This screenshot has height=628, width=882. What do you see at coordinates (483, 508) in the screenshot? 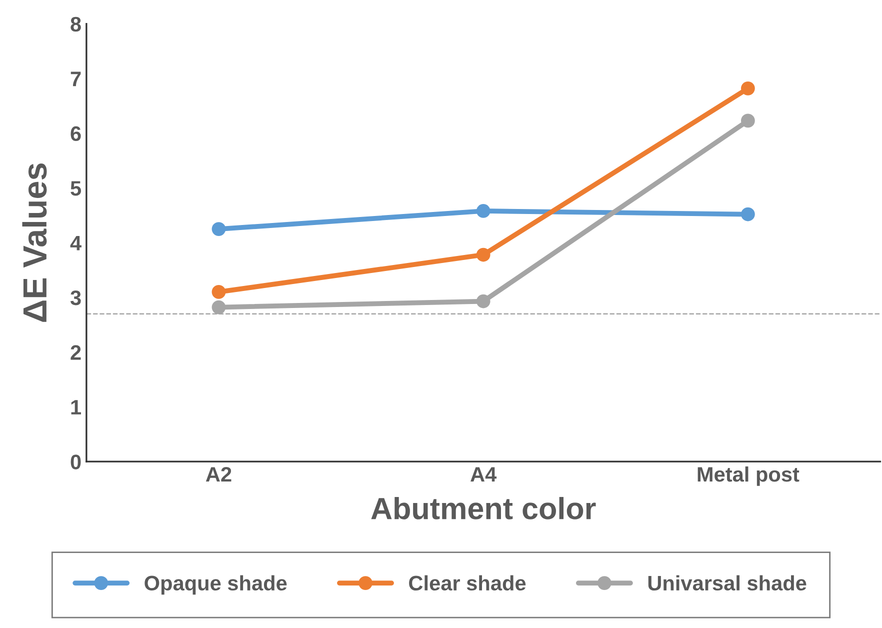
I see `x-axis-title: Abutment color` at bounding box center [483, 508].